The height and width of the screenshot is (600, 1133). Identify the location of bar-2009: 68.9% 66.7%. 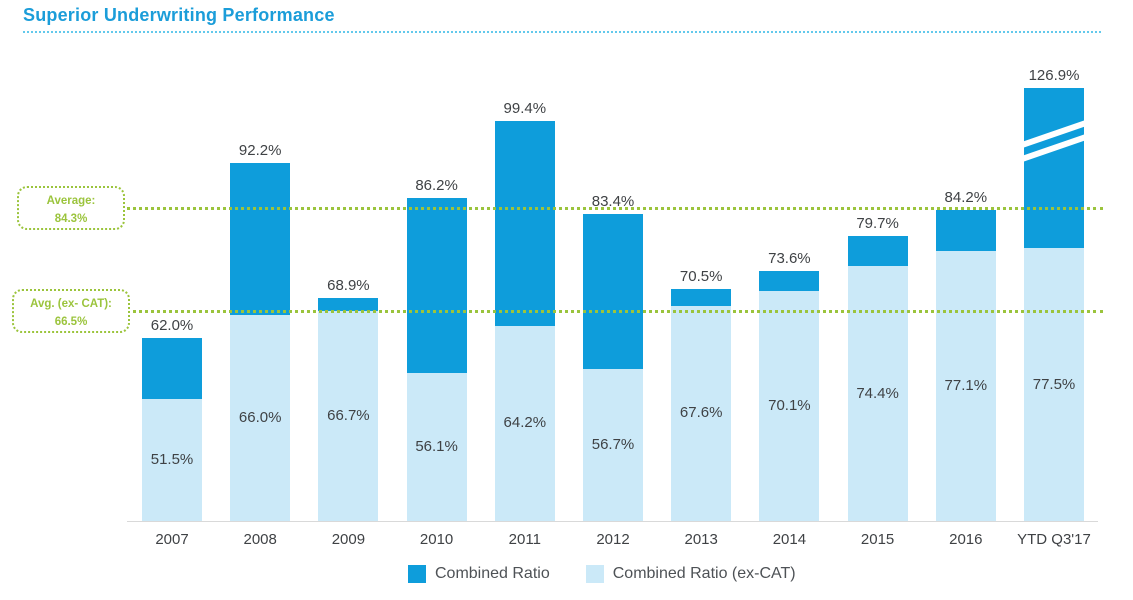
(348, 399).